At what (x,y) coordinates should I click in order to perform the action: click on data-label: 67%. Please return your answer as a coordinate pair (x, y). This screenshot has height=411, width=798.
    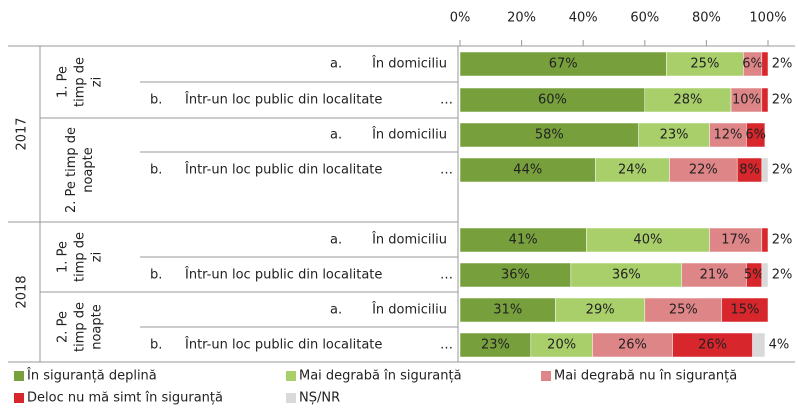
    Looking at the image, I should click on (563, 64).